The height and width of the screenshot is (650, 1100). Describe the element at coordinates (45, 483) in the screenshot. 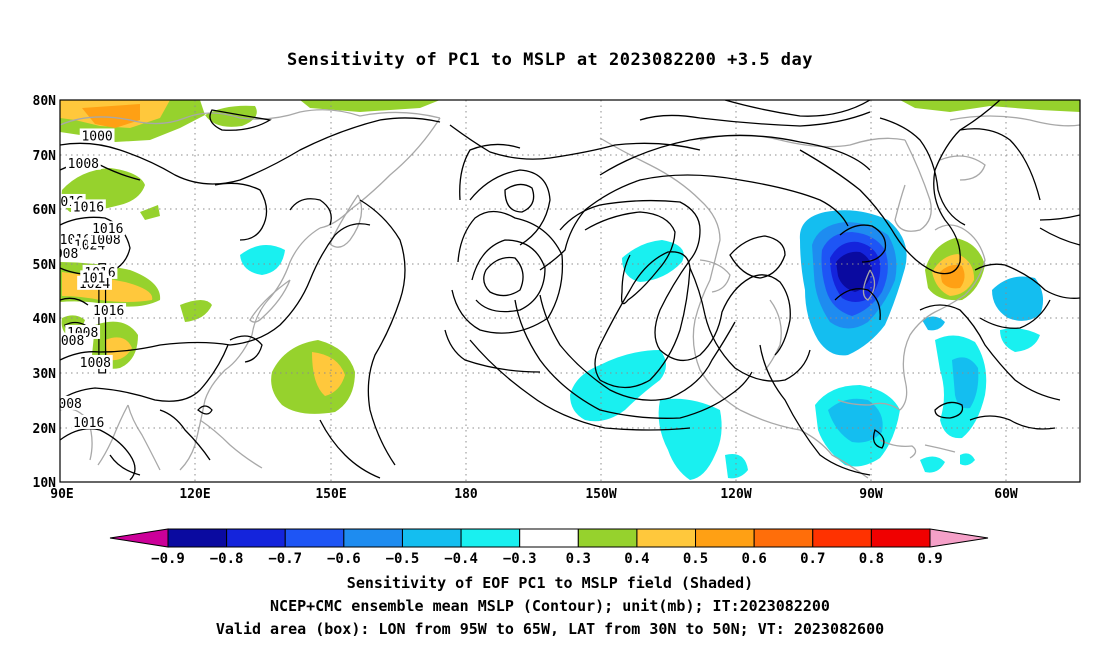

I see `lat-label: 10N` at that location.